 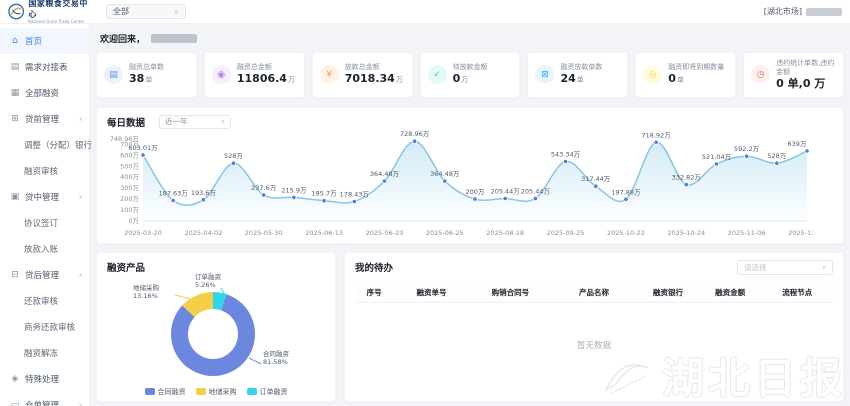 What do you see at coordinates (374, 292) in the screenshot?
I see `todo-column-header: 序号` at bounding box center [374, 292].